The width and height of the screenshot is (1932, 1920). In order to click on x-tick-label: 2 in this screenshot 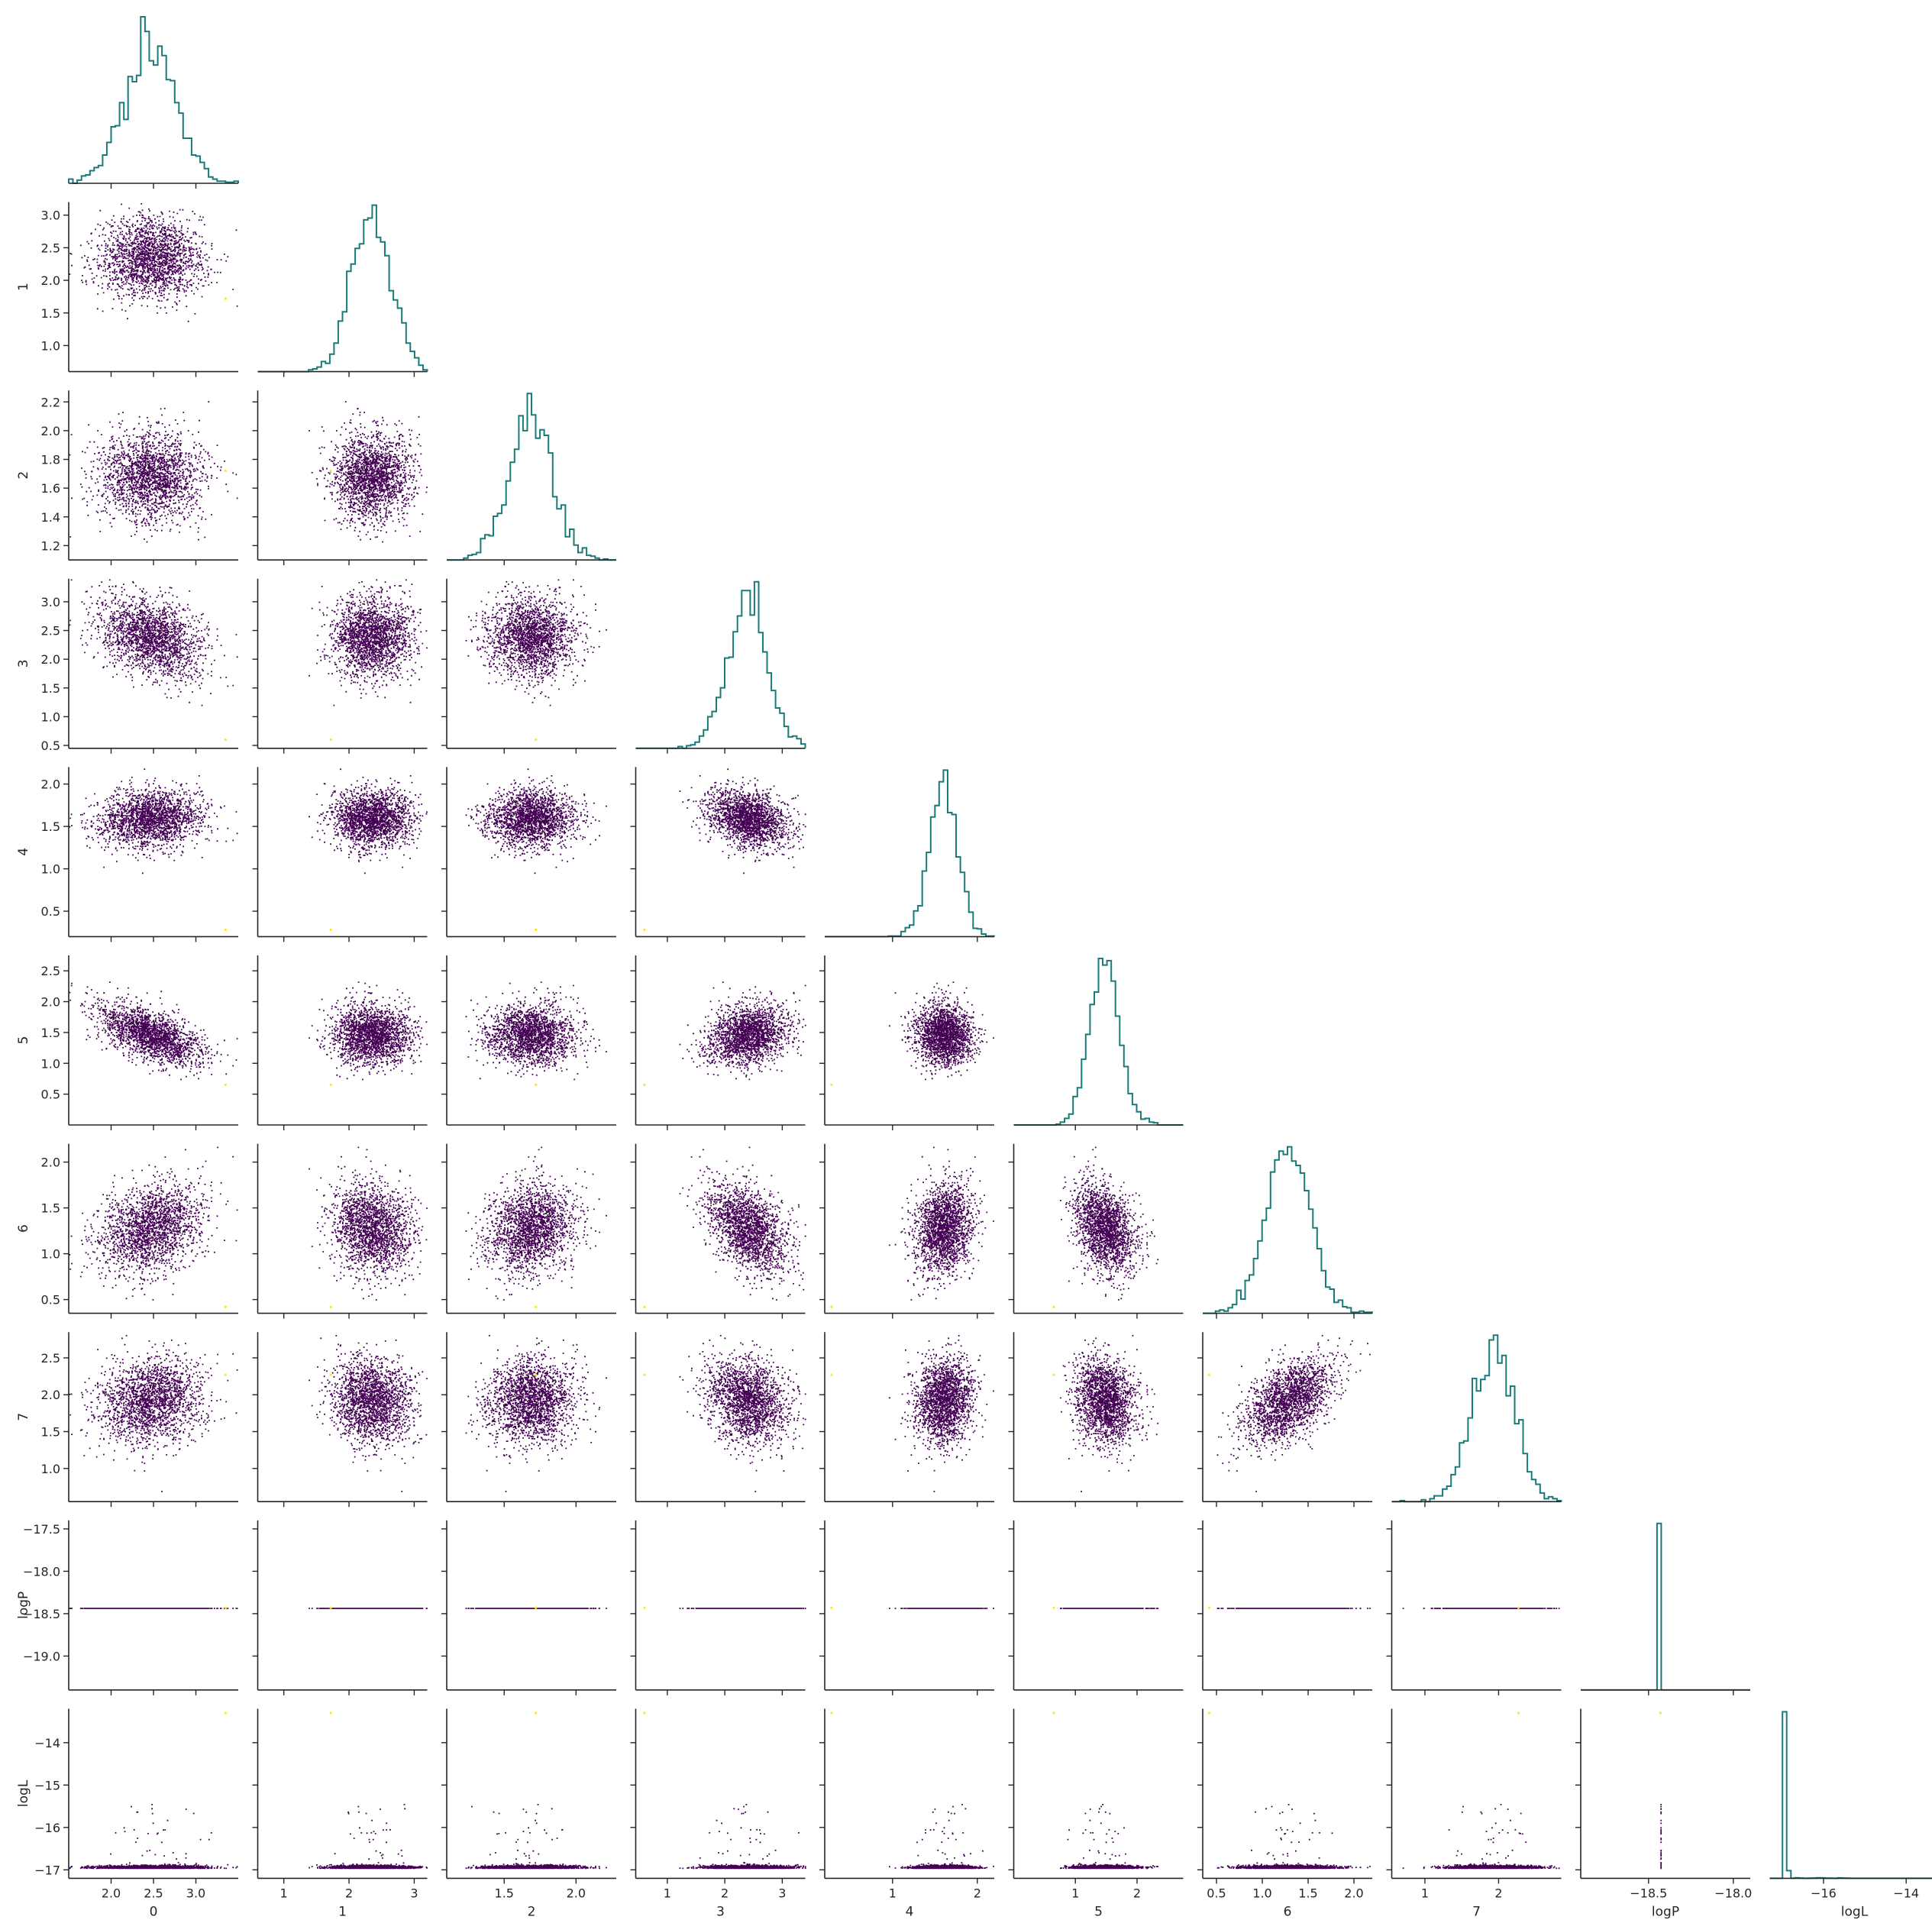, I will do `click(1137, 1893)`.